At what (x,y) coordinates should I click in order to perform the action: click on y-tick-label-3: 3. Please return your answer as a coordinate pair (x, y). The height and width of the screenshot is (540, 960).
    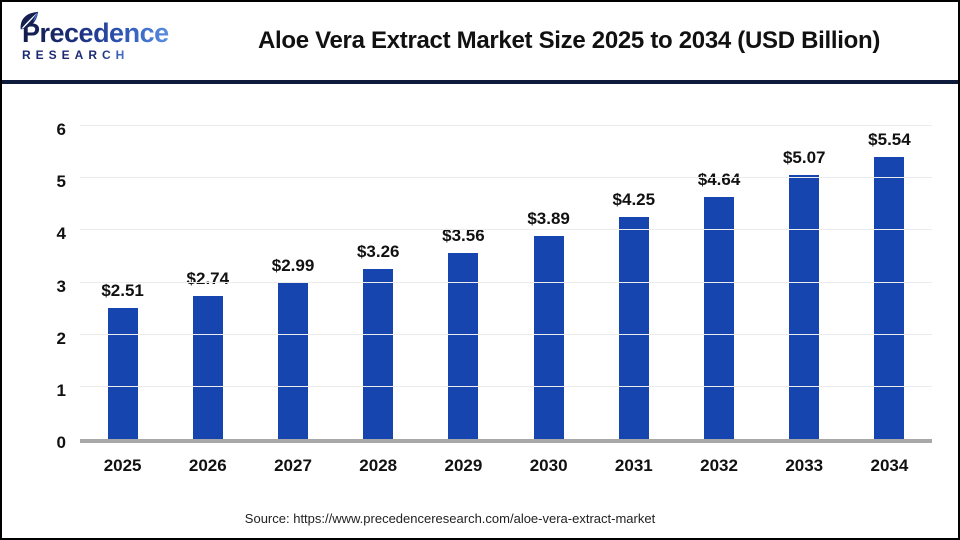
    Looking at the image, I should click on (61, 286).